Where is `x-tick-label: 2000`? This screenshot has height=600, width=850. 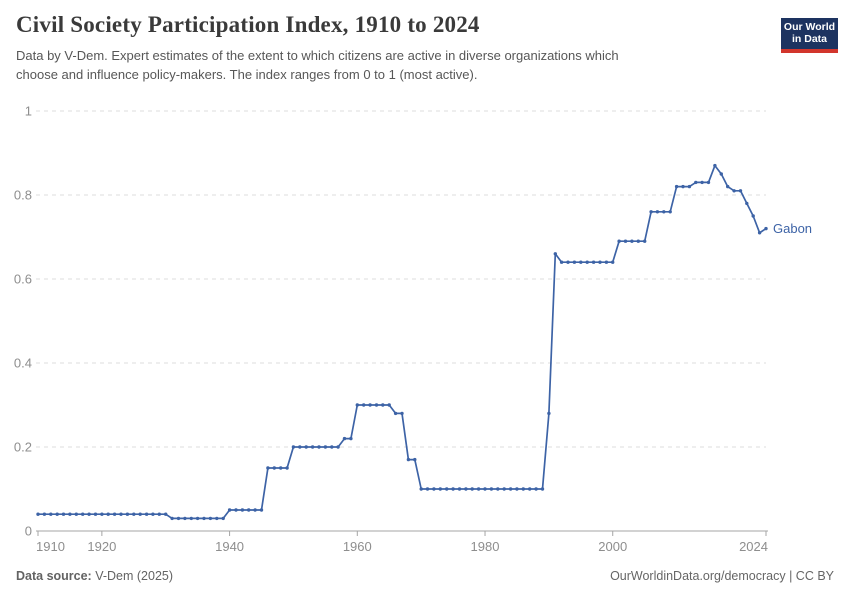 x-tick-label: 2000 is located at coordinates (612, 546).